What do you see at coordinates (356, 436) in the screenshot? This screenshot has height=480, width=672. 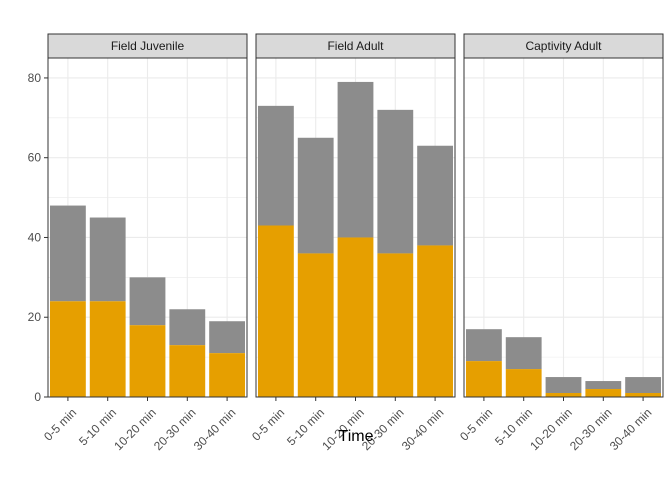 I see `x-axis-title: Time` at bounding box center [356, 436].